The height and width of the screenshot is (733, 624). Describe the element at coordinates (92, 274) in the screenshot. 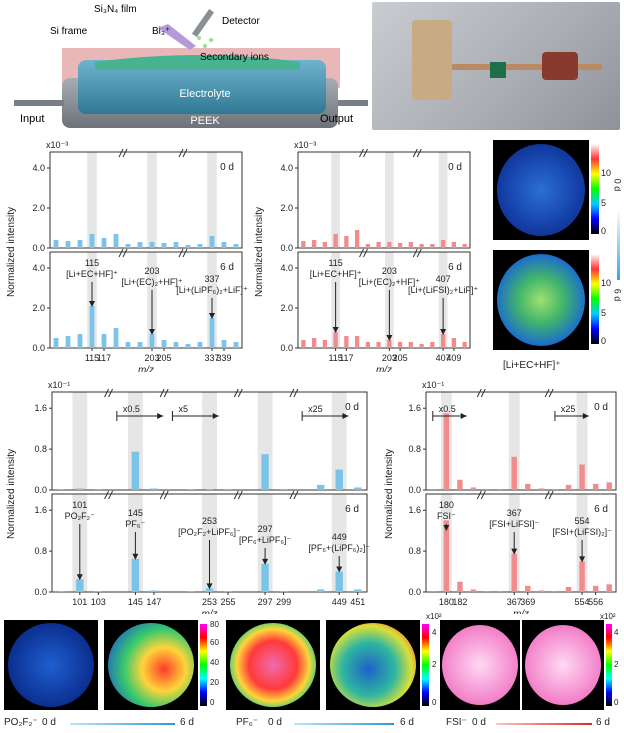

I see `peak-annotation: [Li+EC+HF]⁺` at that location.